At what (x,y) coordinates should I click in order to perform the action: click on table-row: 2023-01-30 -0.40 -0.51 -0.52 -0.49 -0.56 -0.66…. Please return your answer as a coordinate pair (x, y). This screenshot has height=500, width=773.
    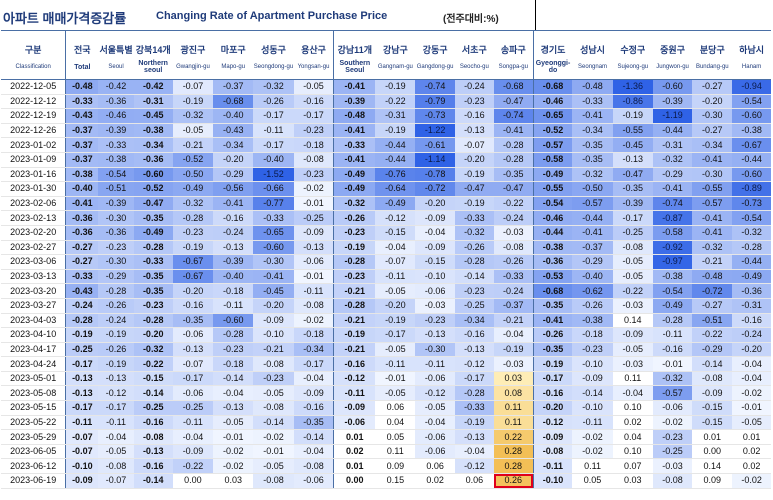
    Looking at the image, I should click on (386, 189).